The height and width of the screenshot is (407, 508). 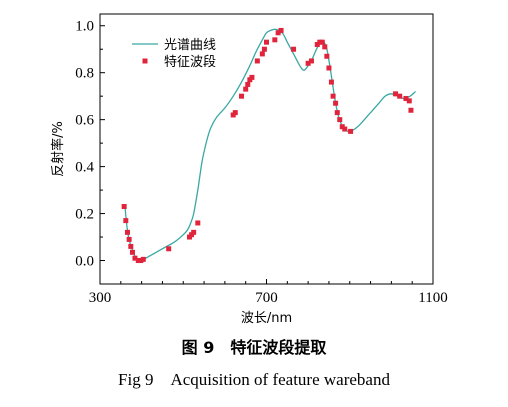 I want to click on y-axis-label: 反射率/%, so click(x=58, y=149).